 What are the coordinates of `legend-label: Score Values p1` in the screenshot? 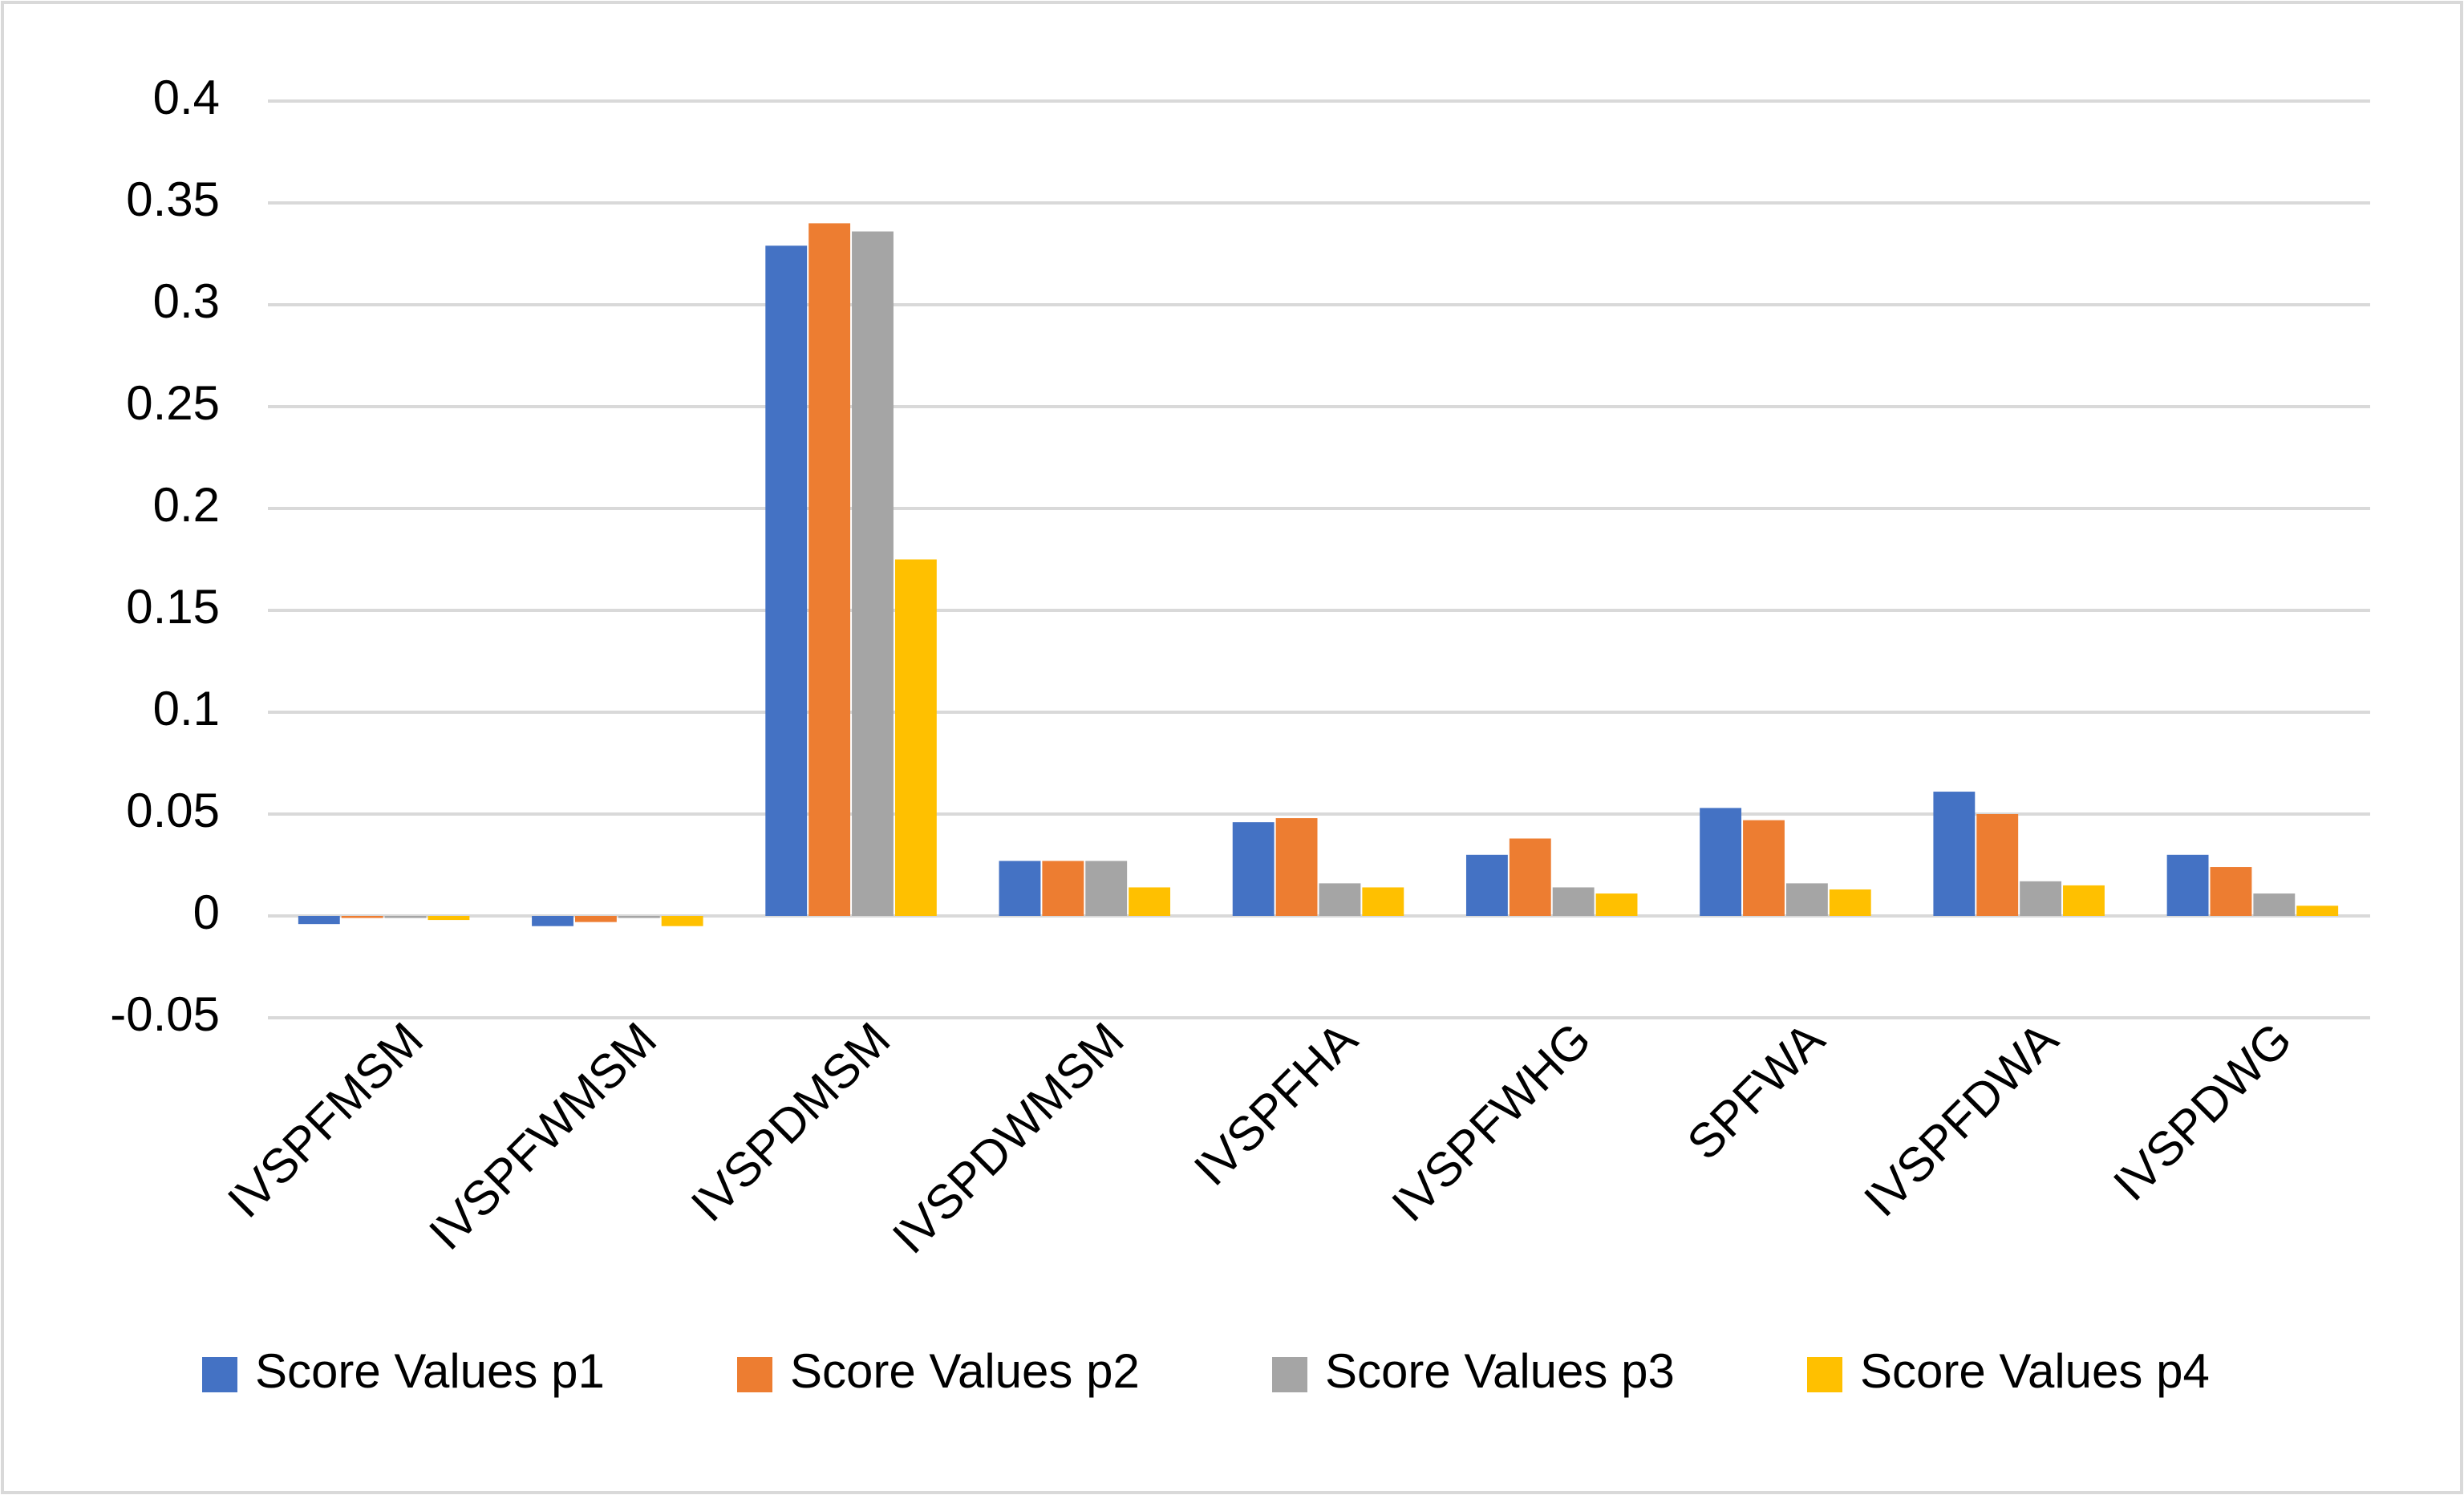 It's located at (430, 1371).